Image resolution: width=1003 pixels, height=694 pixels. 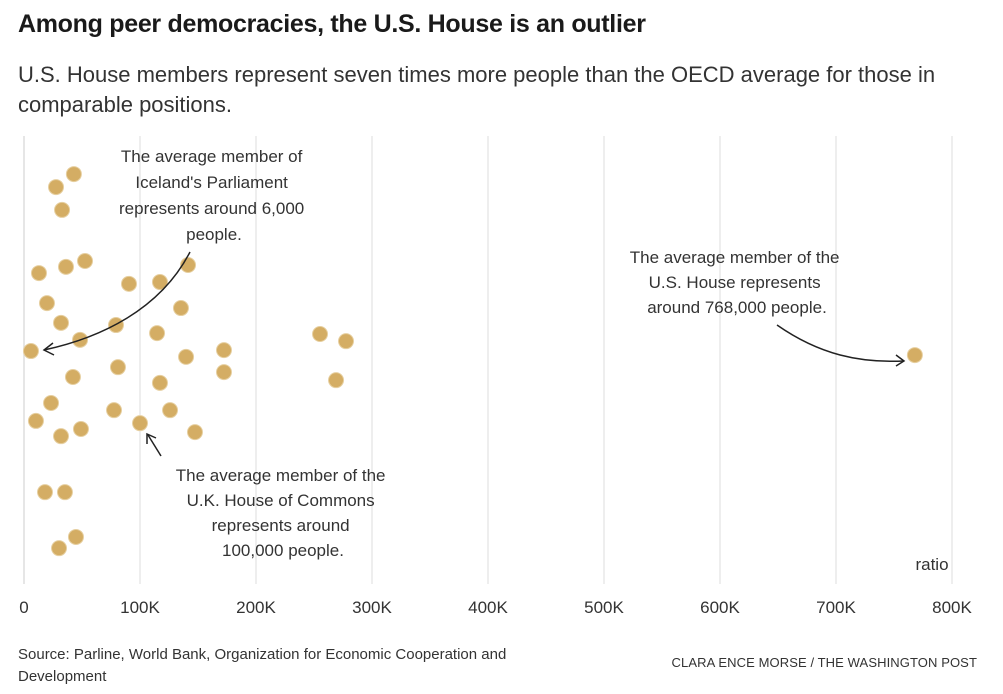 I want to click on data-point-us, so click(x=914, y=355).